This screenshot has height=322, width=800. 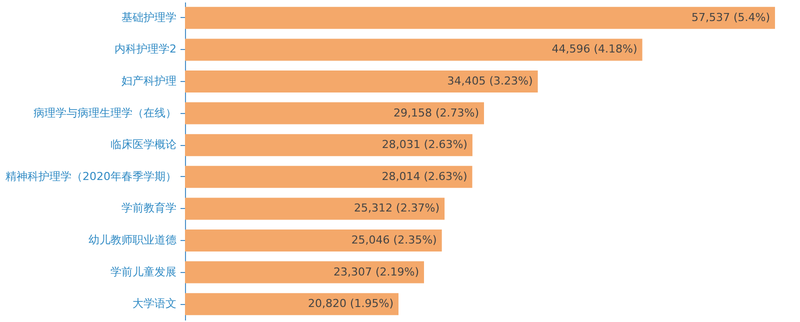 What do you see at coordinates (143, 145) in the screenshot?
I see `y-tick-label: 临床医学概论` at bounding box center [143, 145].